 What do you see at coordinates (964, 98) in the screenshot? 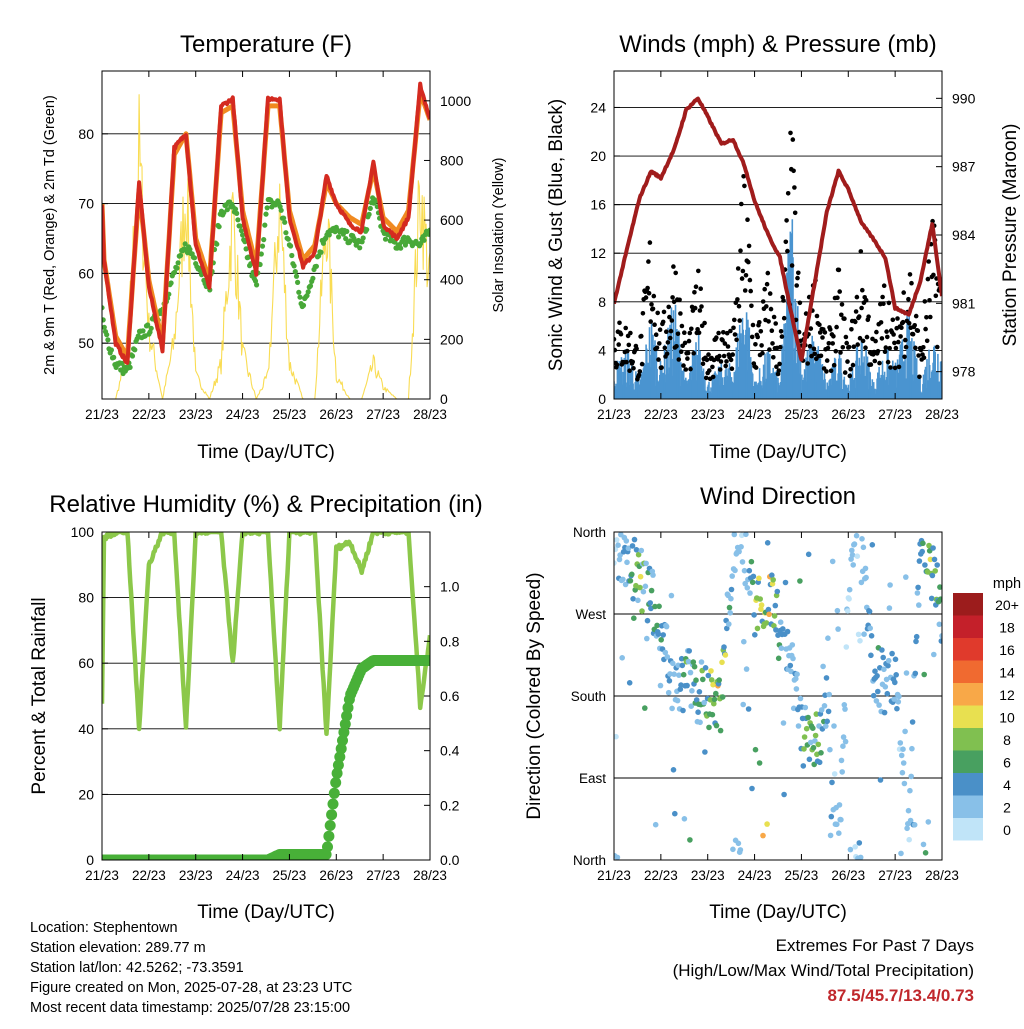
I see `y-right-tick-label: 990` at bounding box center [964, 98].